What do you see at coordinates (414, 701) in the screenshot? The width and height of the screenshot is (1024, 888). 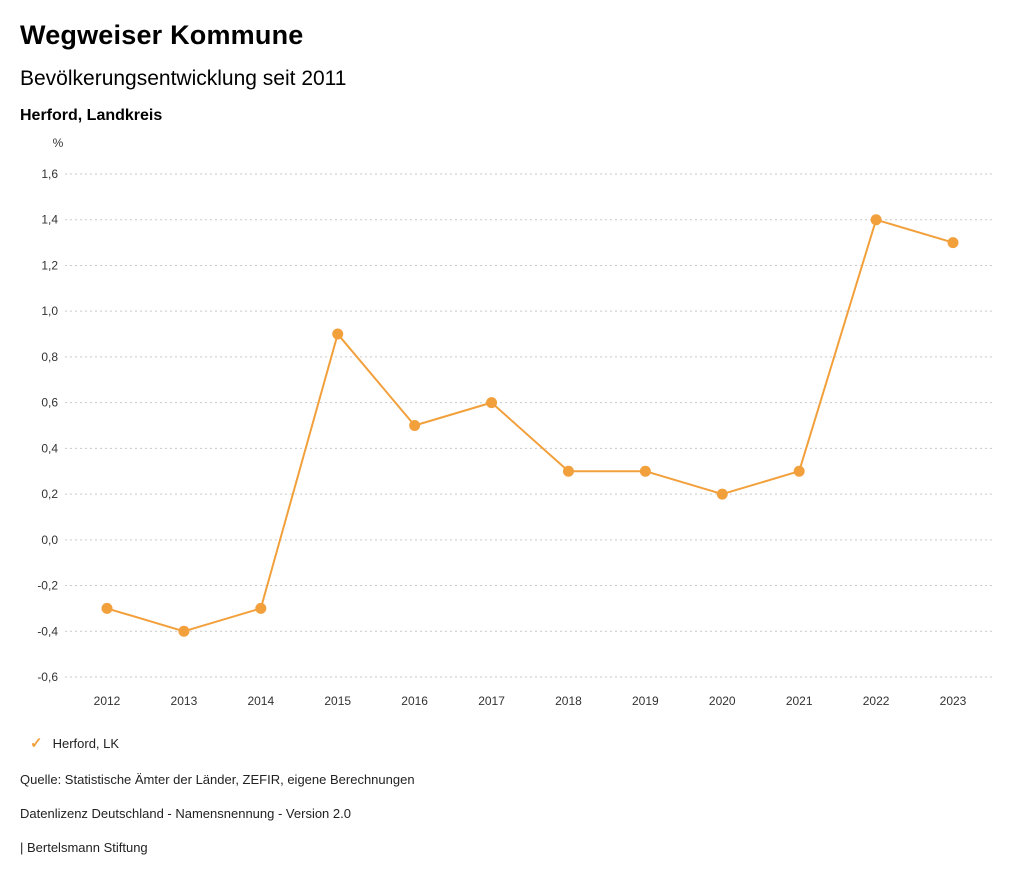 I see `x-tick-label: 2016` at bounding box center [414, 701].